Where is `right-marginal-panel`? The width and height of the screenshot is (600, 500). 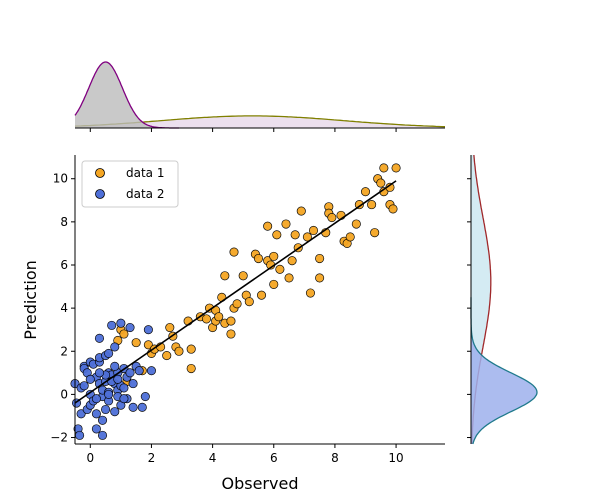 right-marginal-panel is located at coordinates (502, 299).